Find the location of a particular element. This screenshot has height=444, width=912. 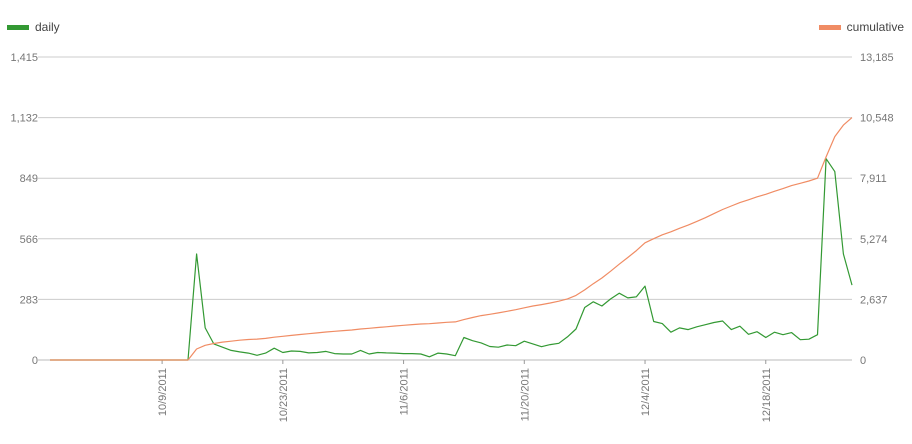

y-right-tick-label: 7,911 is located at coordinates (873, 179).